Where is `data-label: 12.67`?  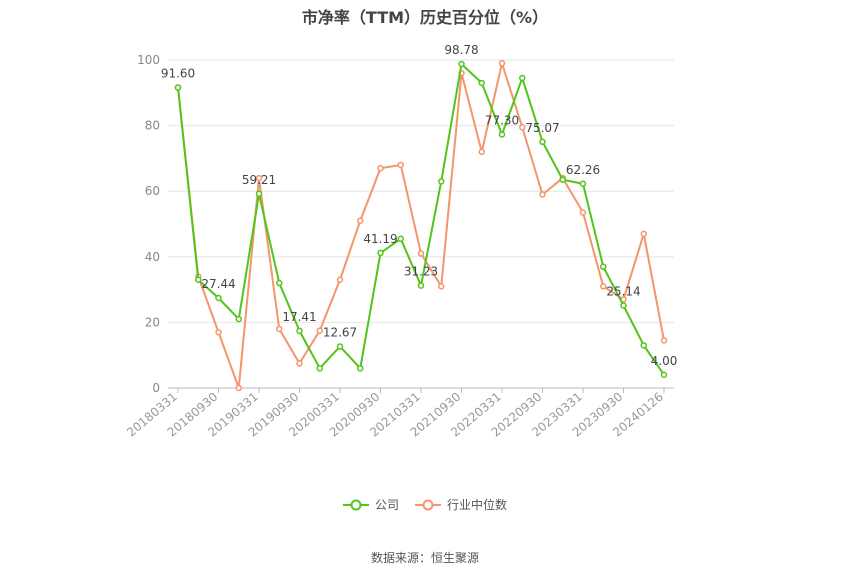 data-label: 12.67 is located at coordinates (340, 332).